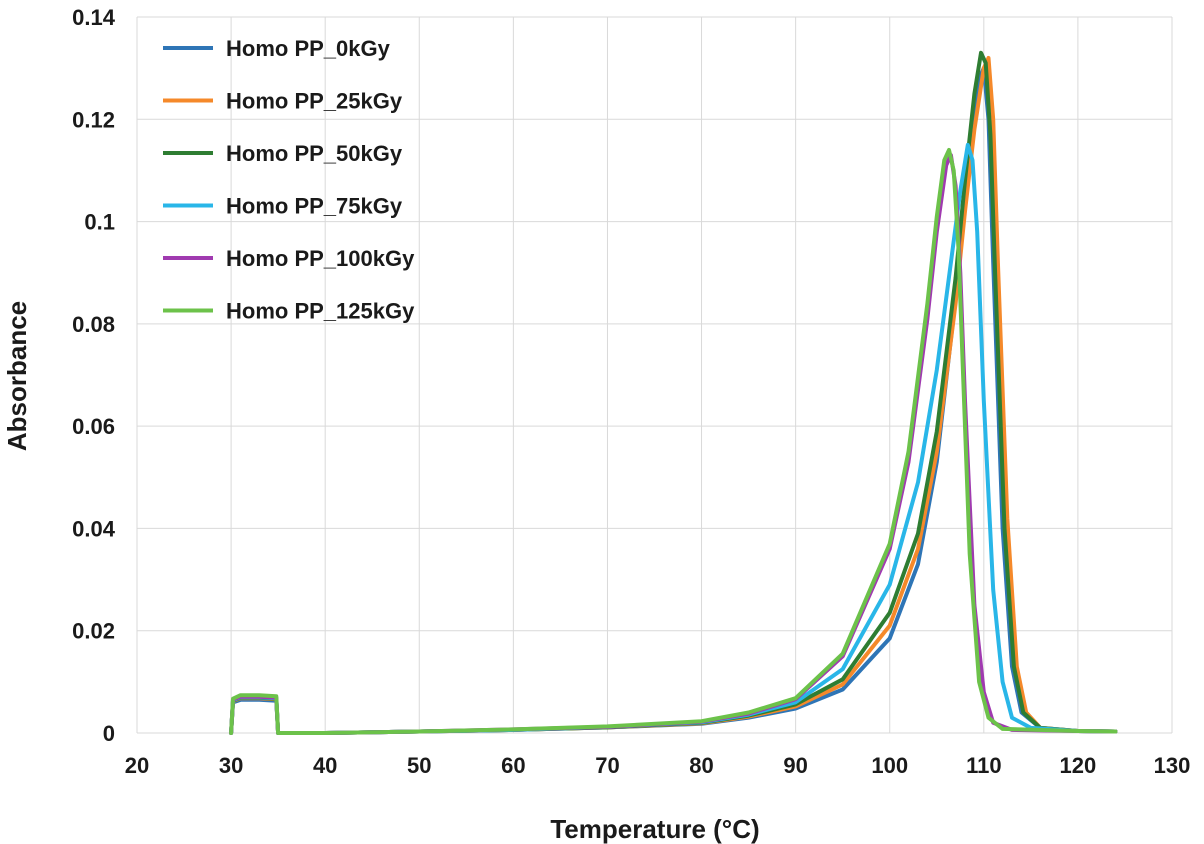  What do you see at coordinates (320, 258) in the screenshot?
I see `legend-label: Homo PP_100kGy` at bounding box center [320, 258].